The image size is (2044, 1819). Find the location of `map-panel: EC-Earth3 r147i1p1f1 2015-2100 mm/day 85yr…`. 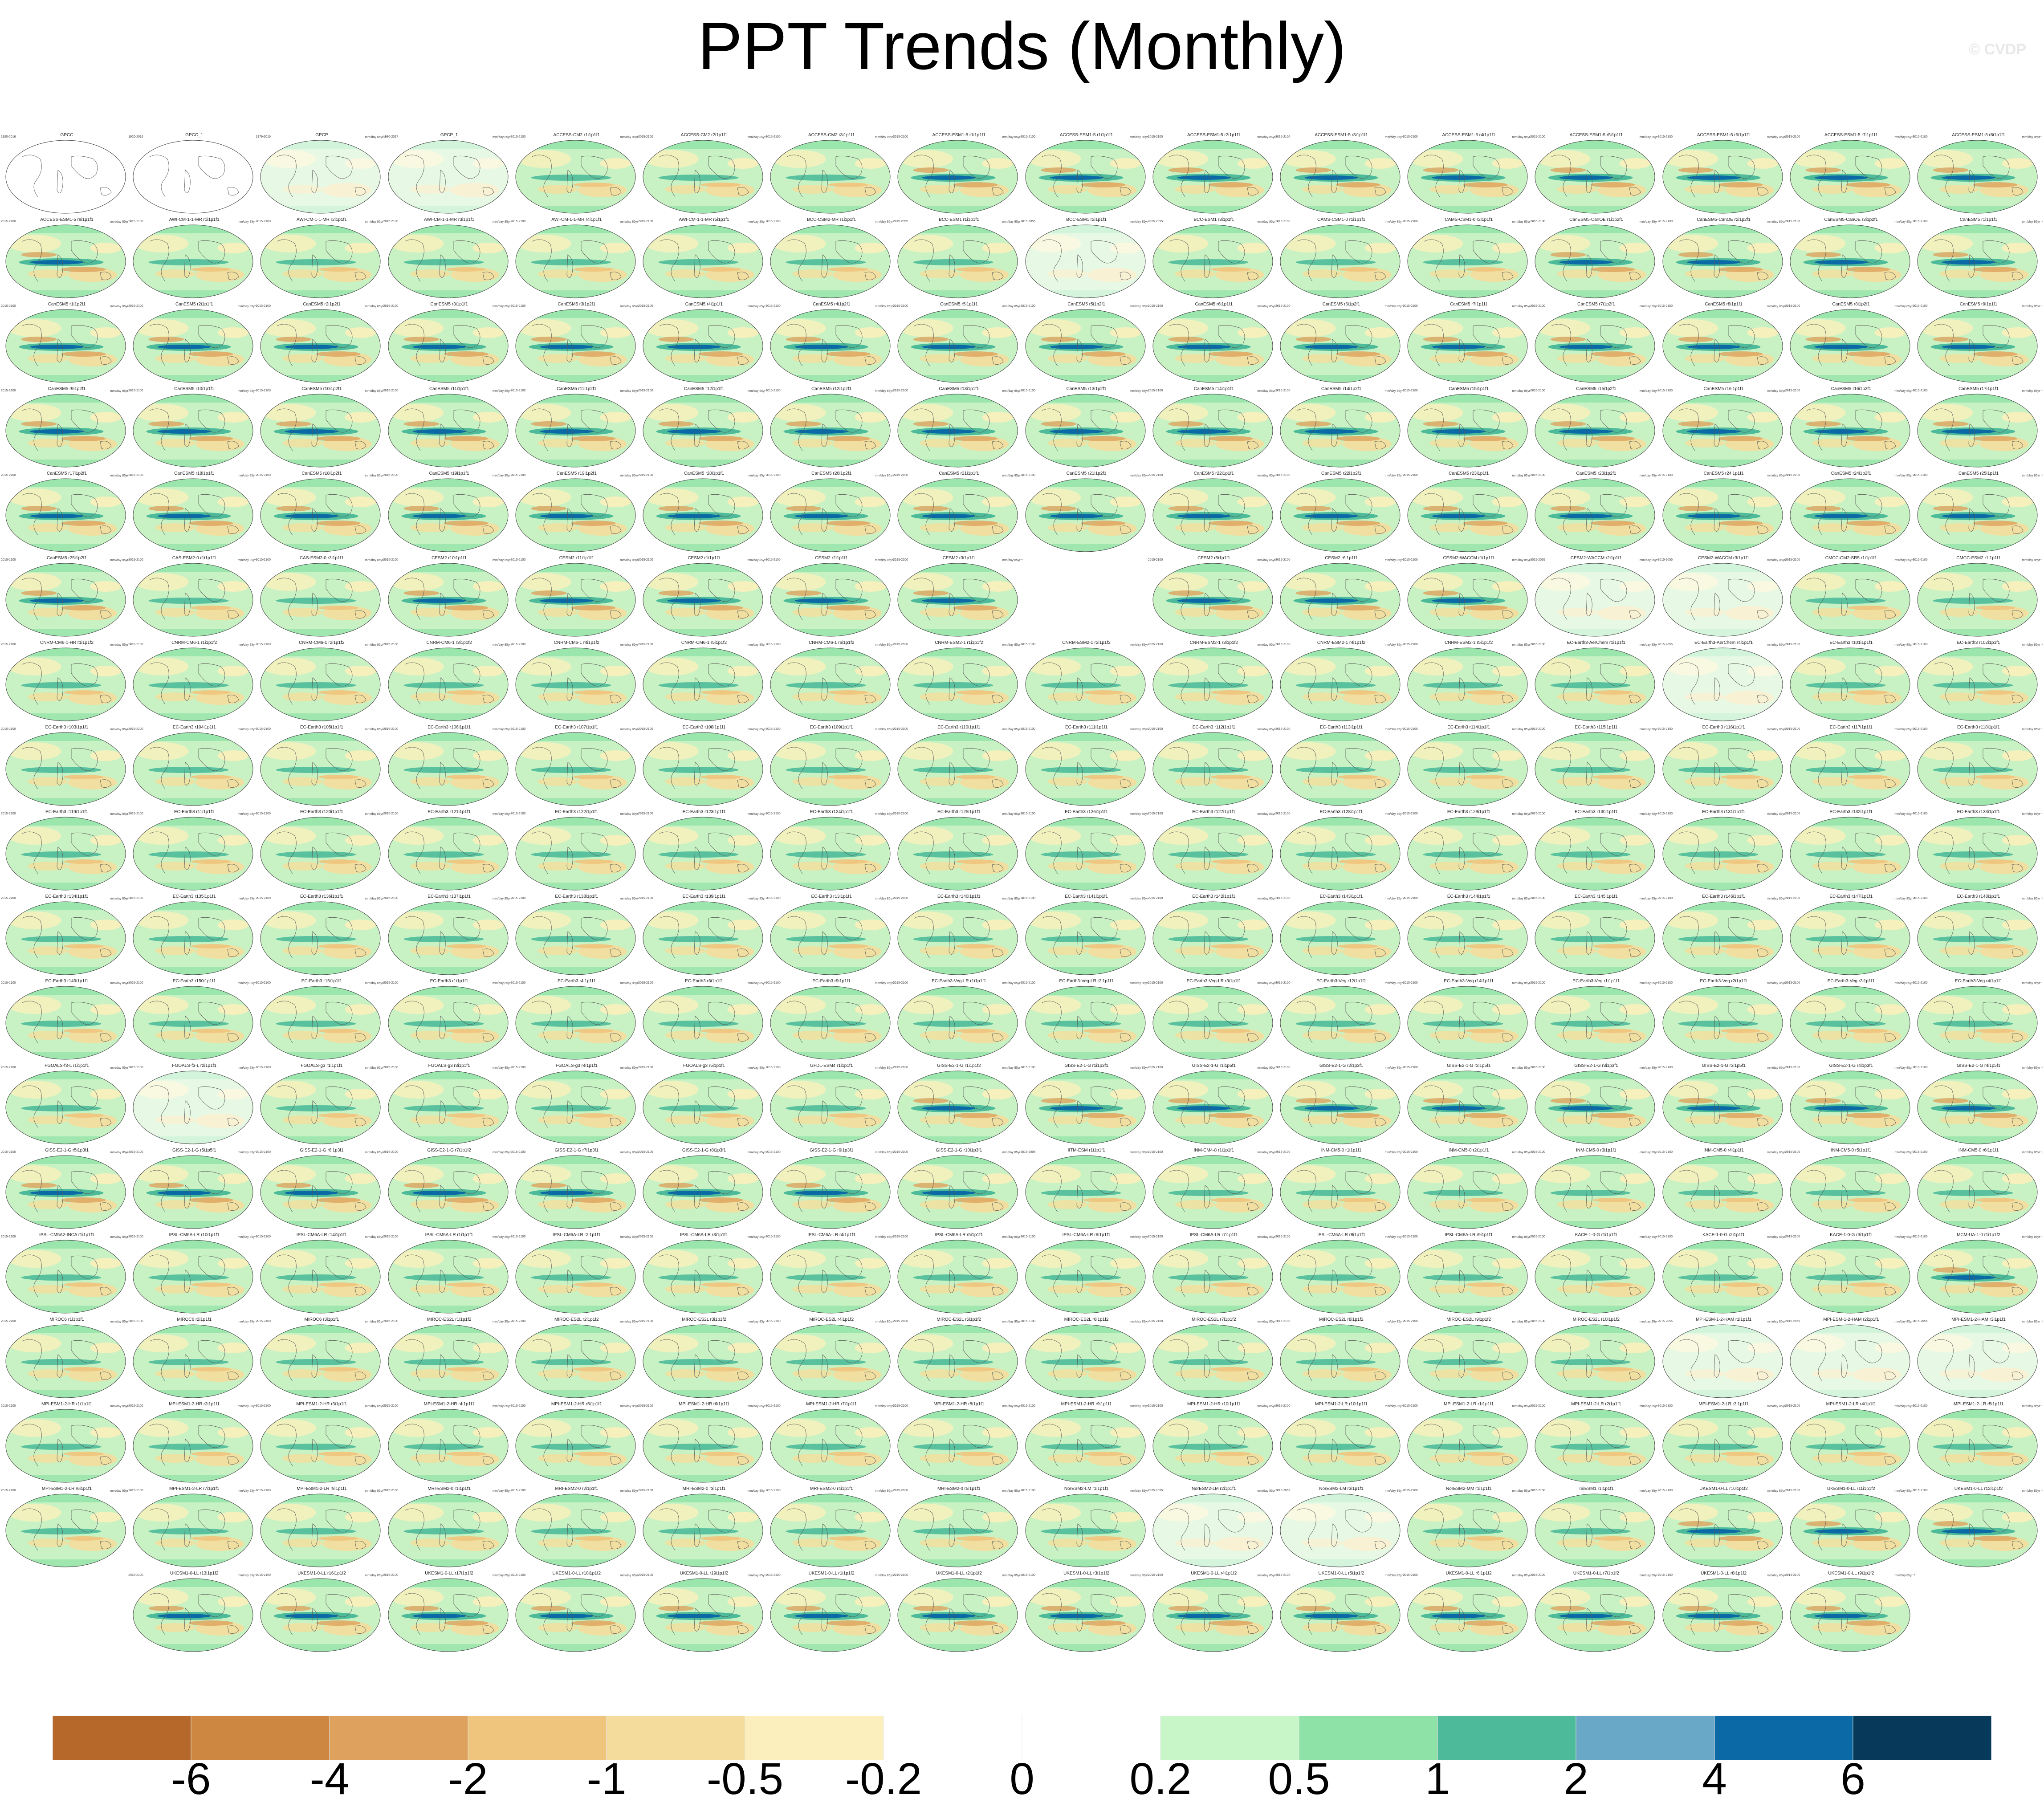

map-panel: EC-Earth3 r147i1p1f1 2015-2100 mm/day 85yr… is located at coordinates (1850, 936).